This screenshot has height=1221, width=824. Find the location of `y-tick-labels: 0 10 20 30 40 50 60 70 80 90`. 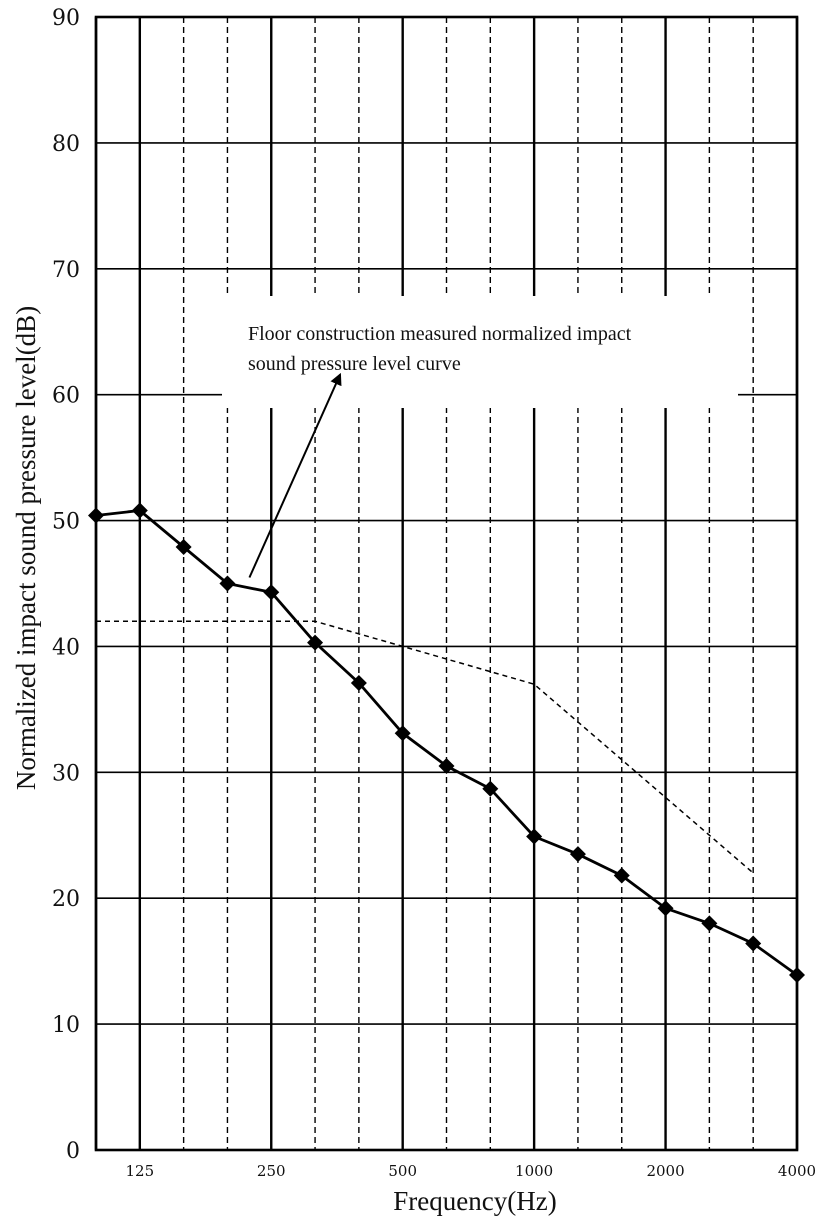

y-tick-labels: 0 10 20 30 40 50 60 70 80 90 is located at coordinates (66, 585).